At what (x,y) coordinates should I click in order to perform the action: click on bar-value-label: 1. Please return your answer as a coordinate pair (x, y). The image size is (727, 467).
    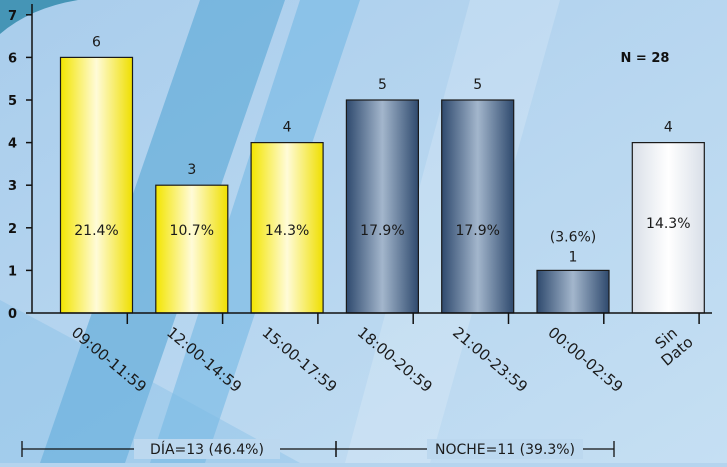
    Looking at the image, I should click on (573, 257).